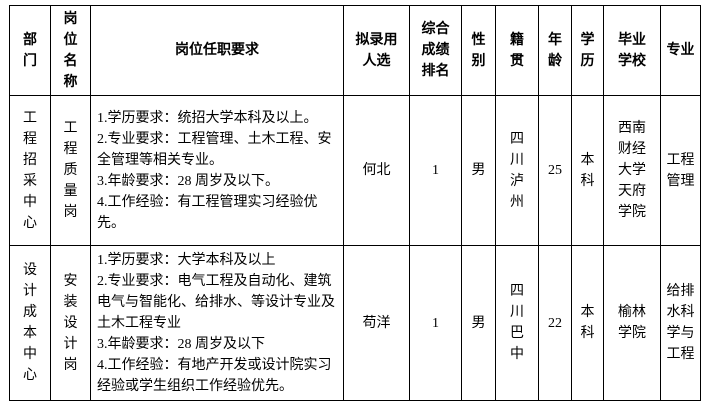 This screenshot has width=711, height=406. Describe the element at coordinates (70, 170) in the screenshot. I see `cell-position: 工 程 质 量 岗` at that location.